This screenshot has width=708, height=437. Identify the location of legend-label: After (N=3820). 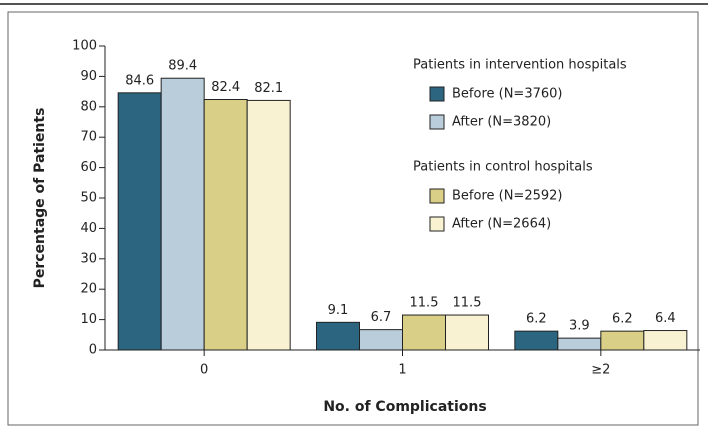
(501, 122).